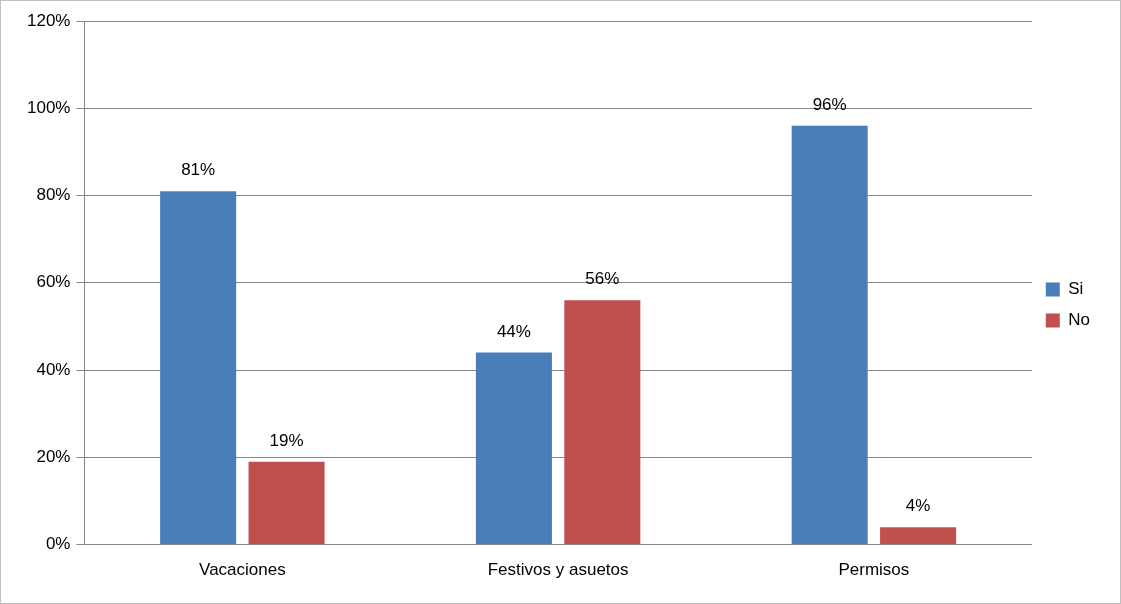 This screenshot has width=1121, height=604. I want to click on y-tick-label: 80%, so click(53, 195).